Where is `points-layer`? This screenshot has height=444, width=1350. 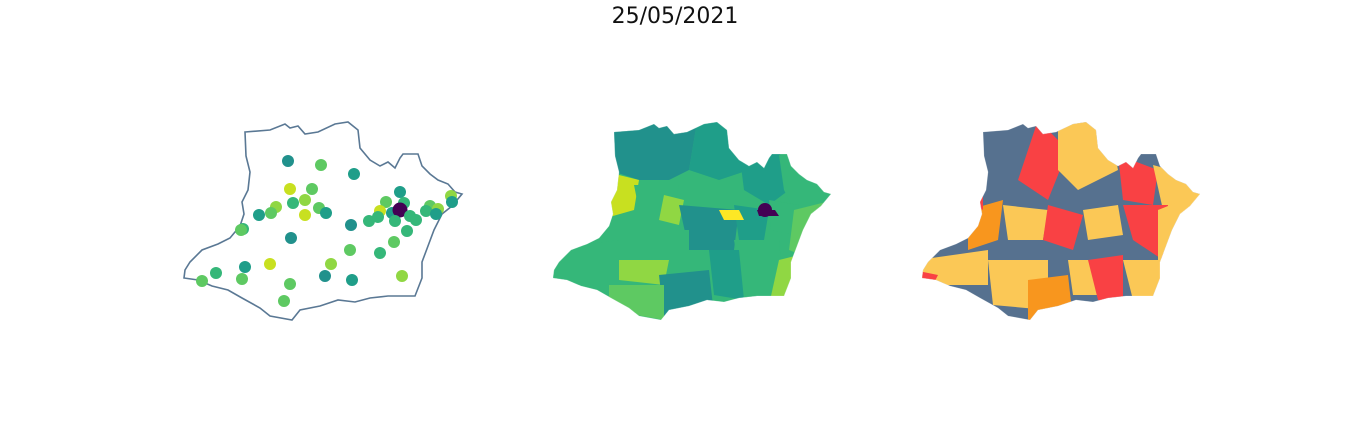
points-layer is located at coordinates (327, 231).